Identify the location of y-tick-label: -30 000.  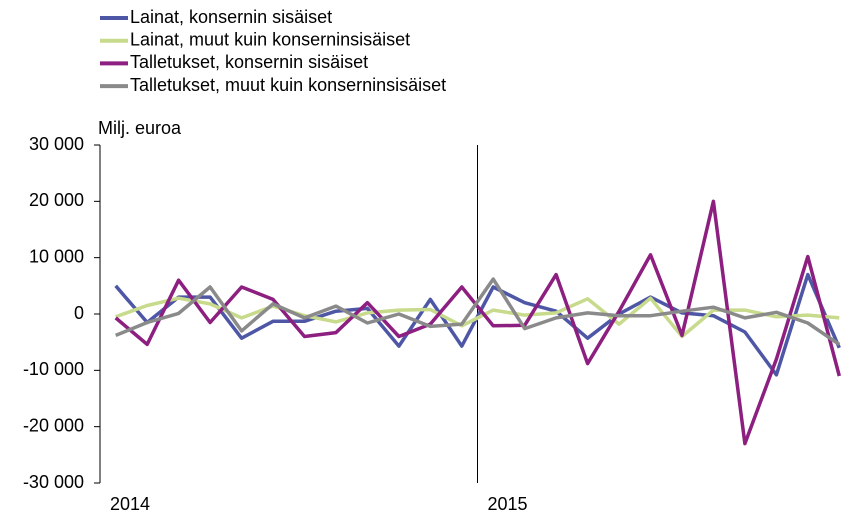
(53, 482).